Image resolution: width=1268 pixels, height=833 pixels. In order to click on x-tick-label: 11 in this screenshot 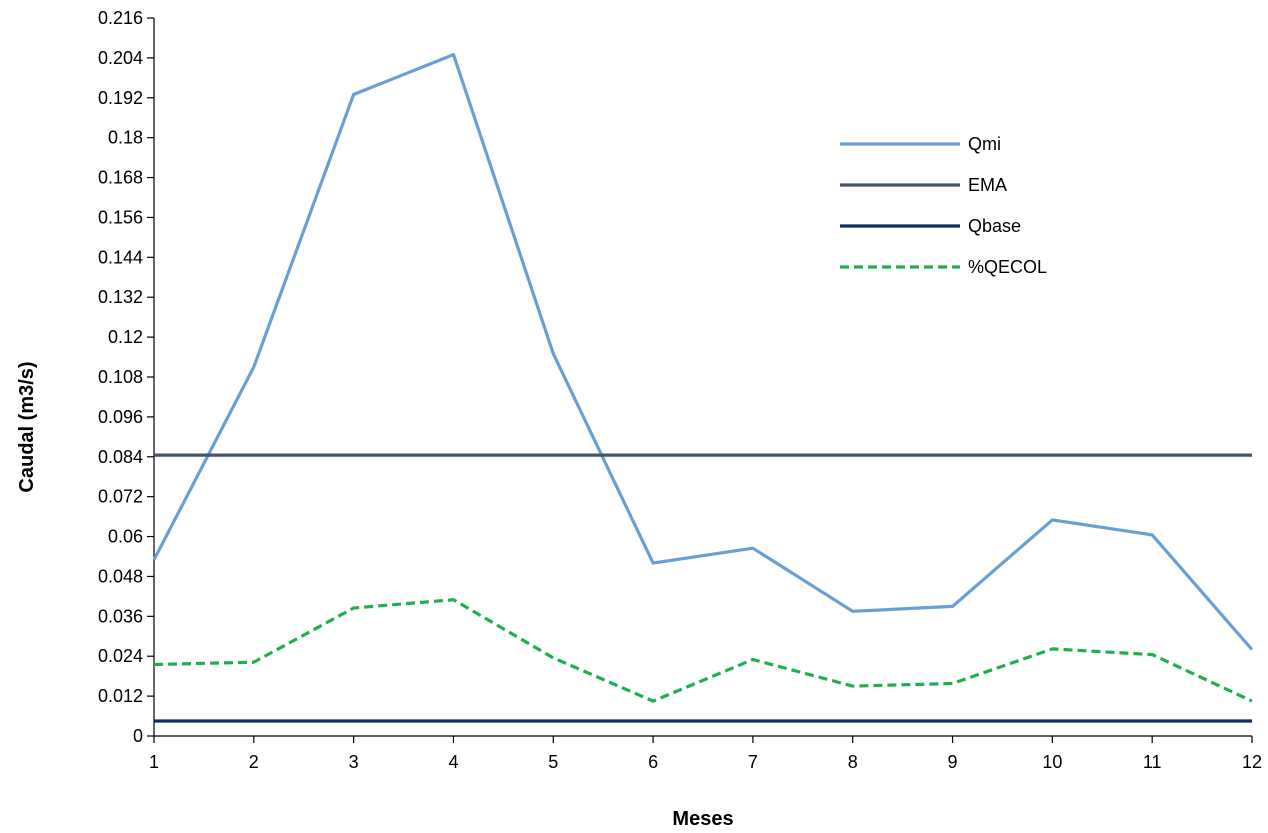, I will do `click(1152, 762)`.